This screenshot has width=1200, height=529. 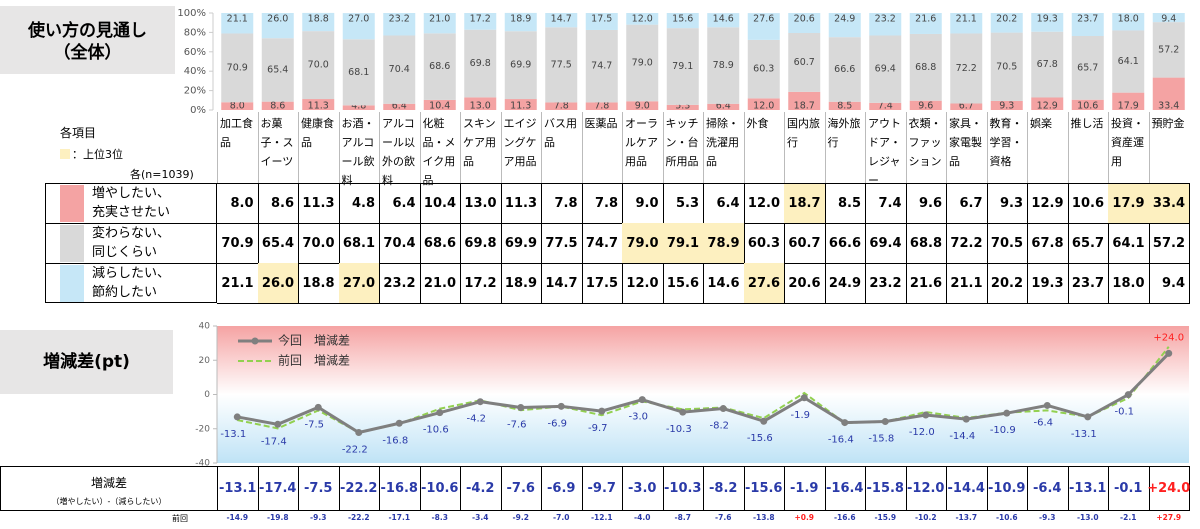 What do you see at coordinates (602, 283) in the screenshot?
I see `table-cell: 17.5` at bounding box center [602, 283].